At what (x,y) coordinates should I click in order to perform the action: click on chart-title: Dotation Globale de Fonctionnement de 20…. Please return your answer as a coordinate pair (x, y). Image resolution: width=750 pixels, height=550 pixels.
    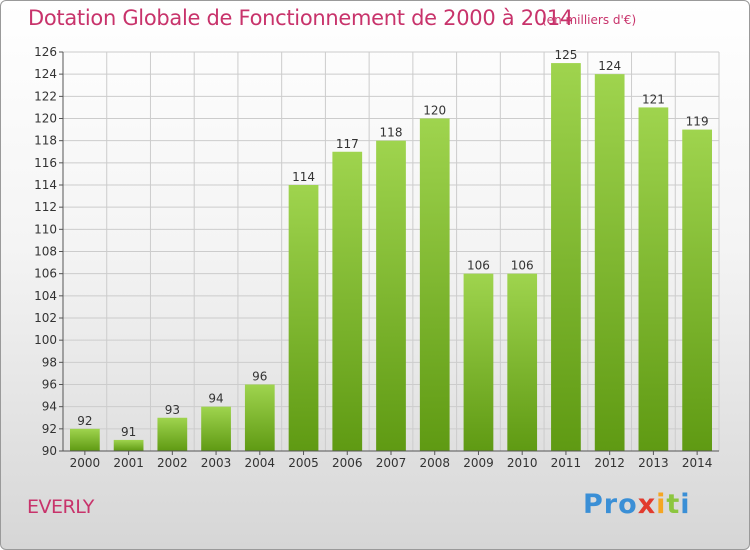
    Looking at the image, I should click on (300, 18).